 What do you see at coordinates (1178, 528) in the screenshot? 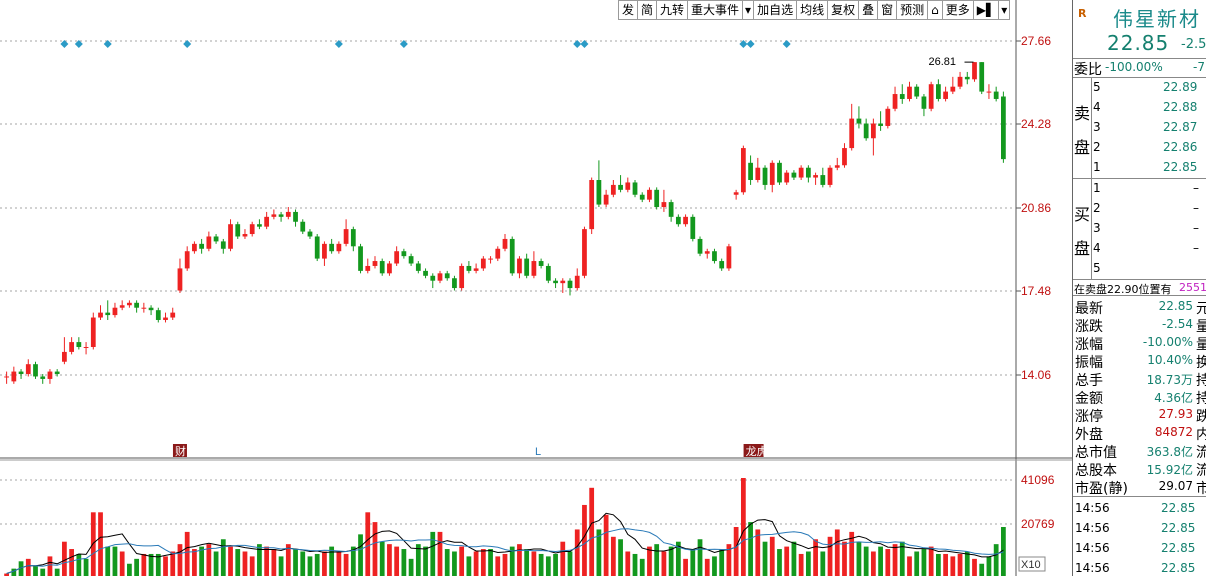
I see `tick-price: 22.85` at bounding box center [1178, 528].